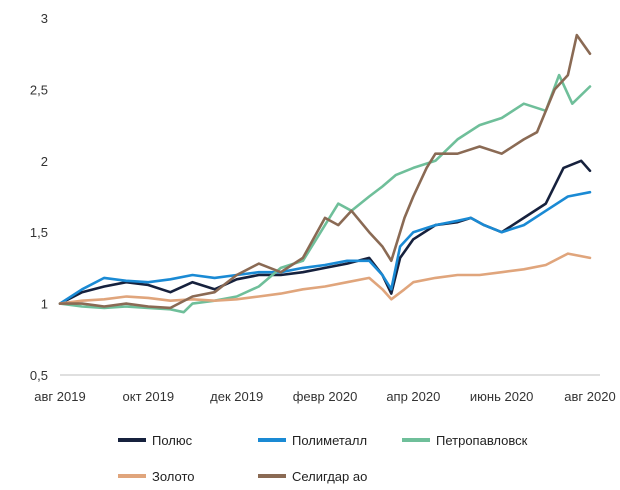 Image resolution: width=620 pixels, height=490 pixels. Describe the element at coordinates (59, 396) in the screenshot. I see `x-tick-label: авг 2019` at that location.